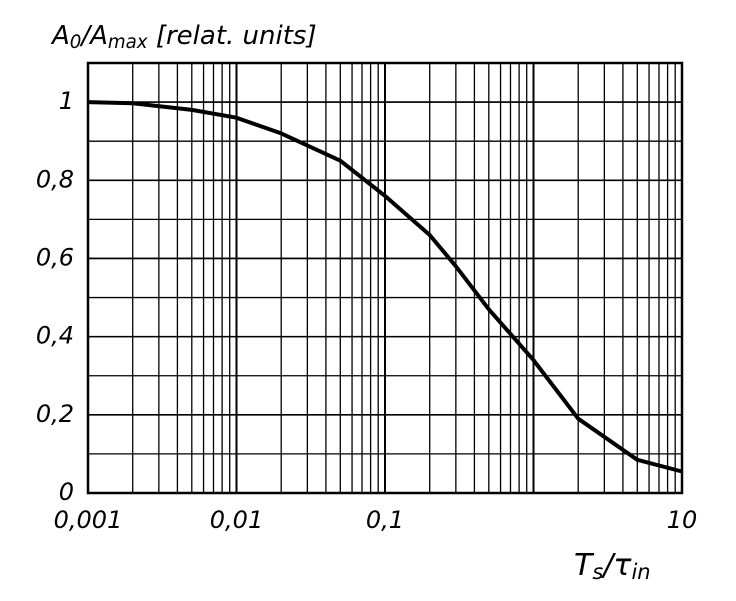 The height and width of the screenshot is (601, 736). I want to click on subscript: 0, so click(76, 42).